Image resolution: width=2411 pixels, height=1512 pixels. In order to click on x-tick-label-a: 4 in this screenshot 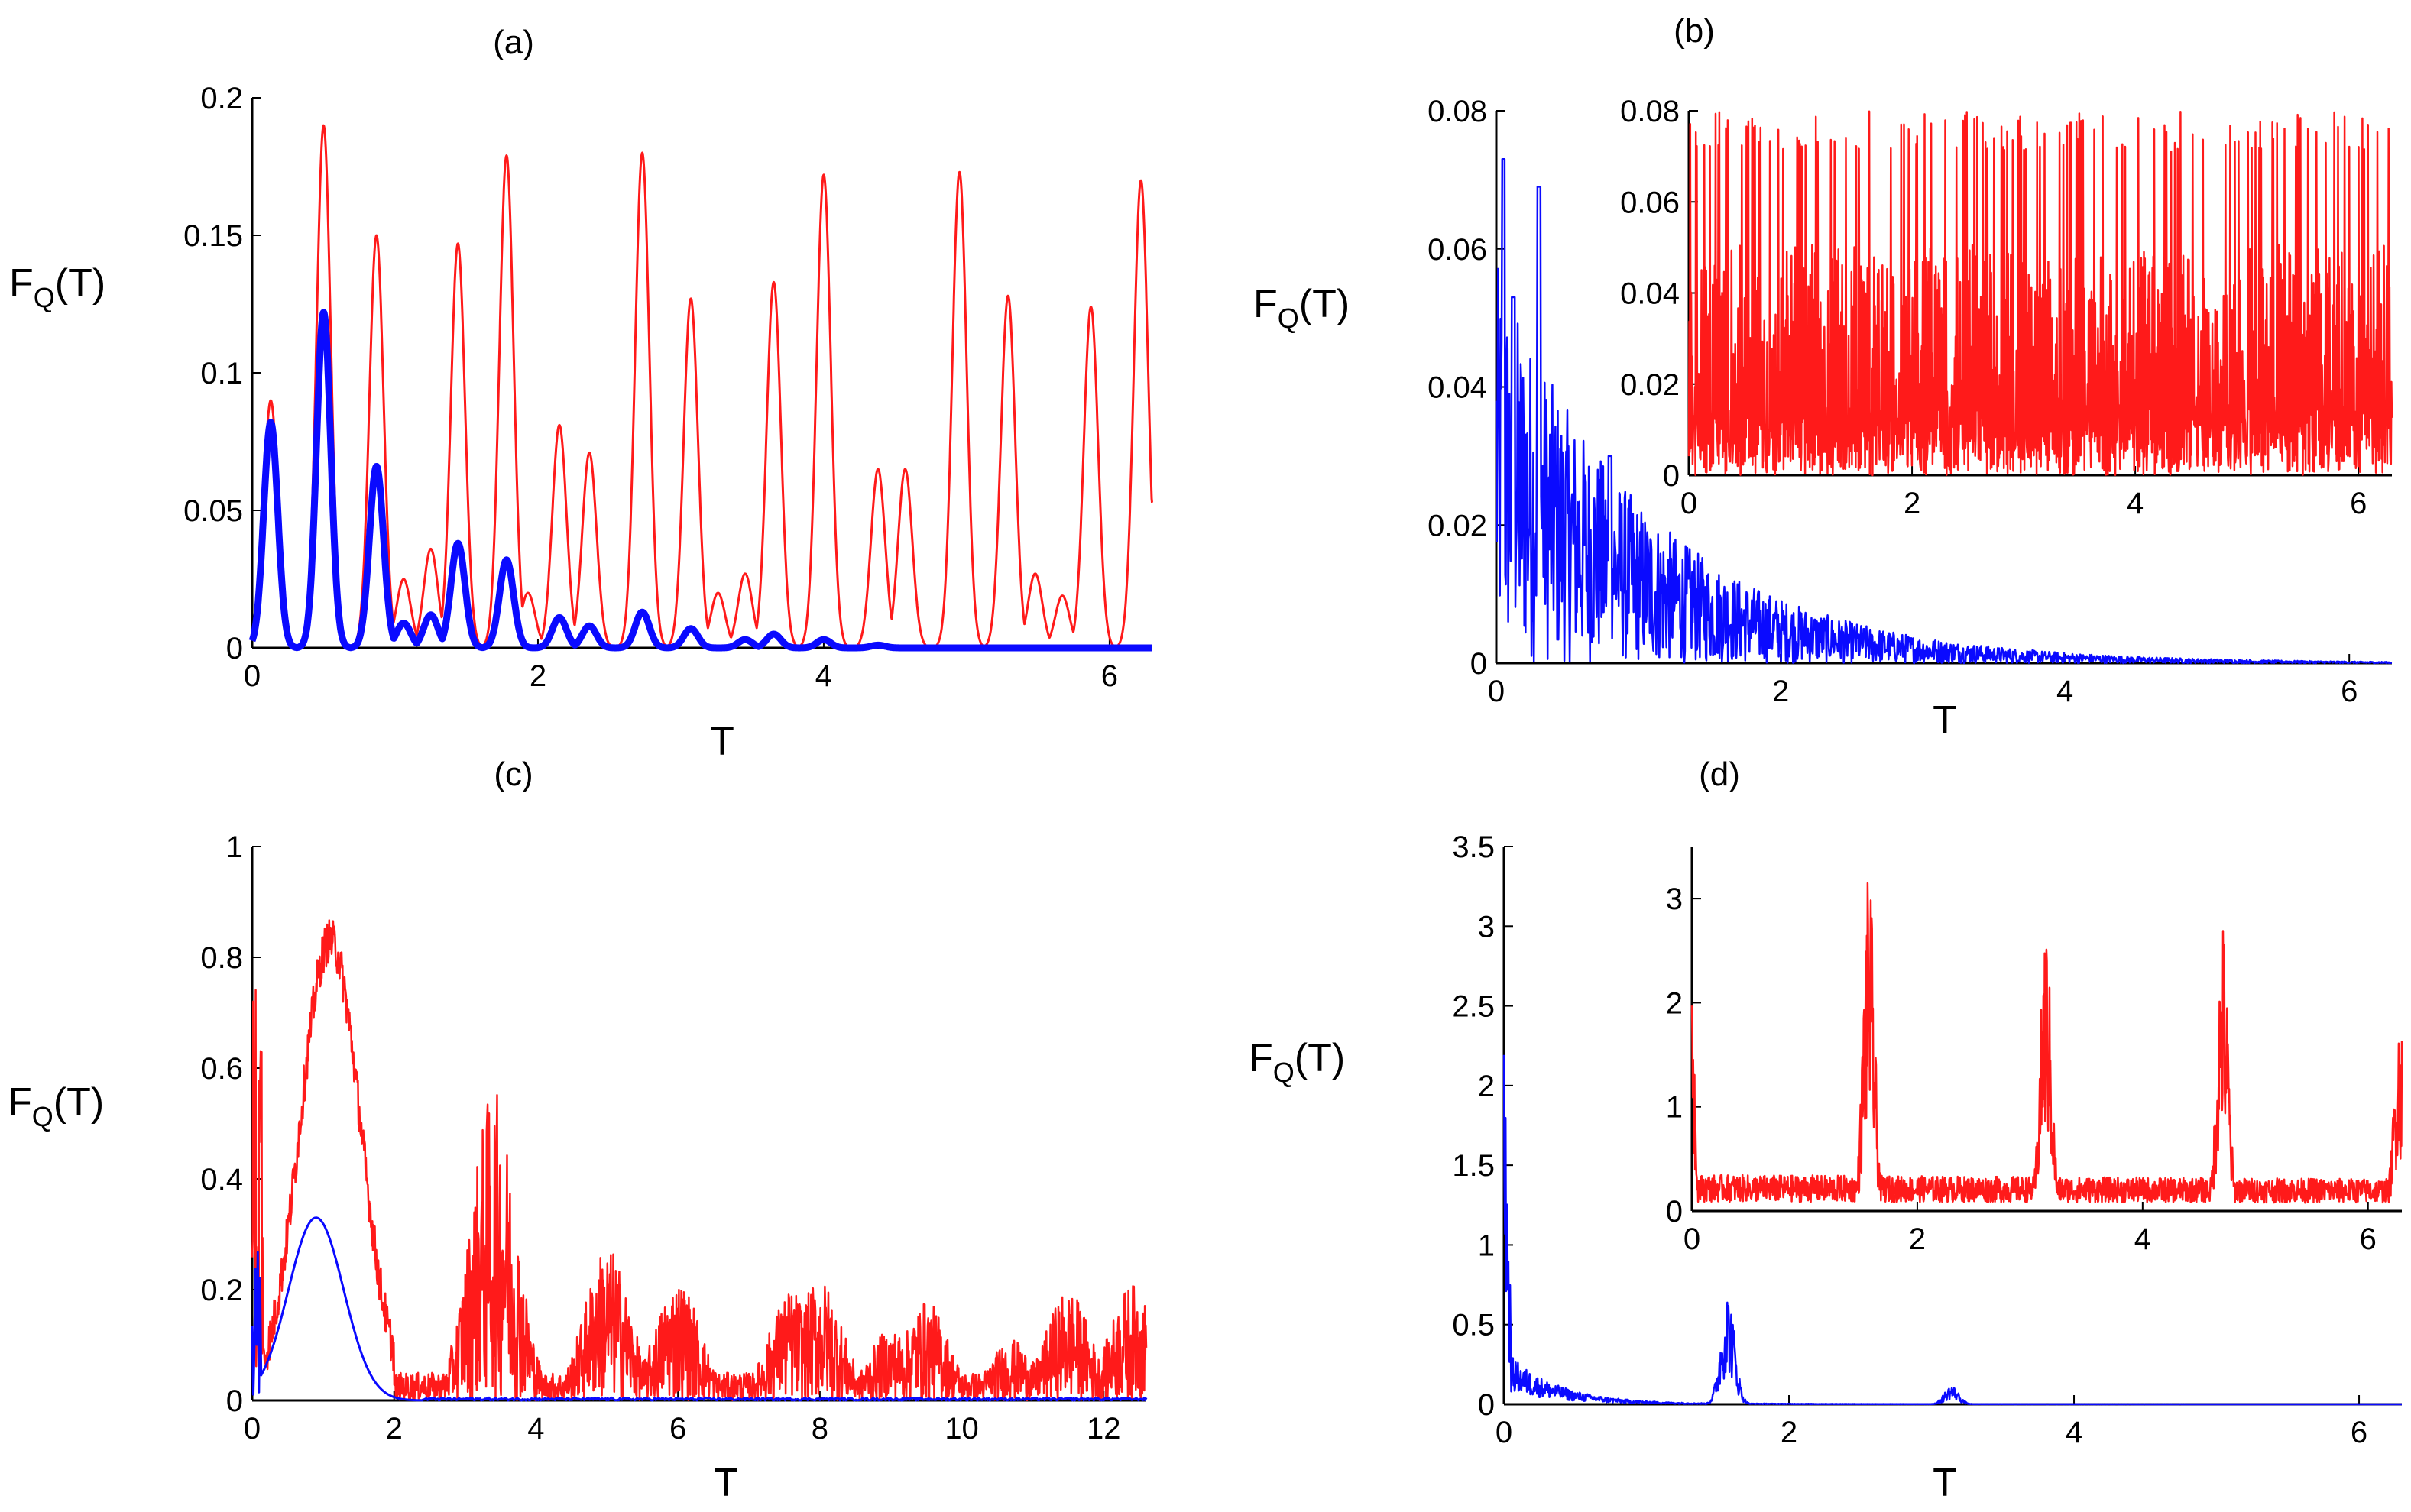, I will do `click(823, 676)`.